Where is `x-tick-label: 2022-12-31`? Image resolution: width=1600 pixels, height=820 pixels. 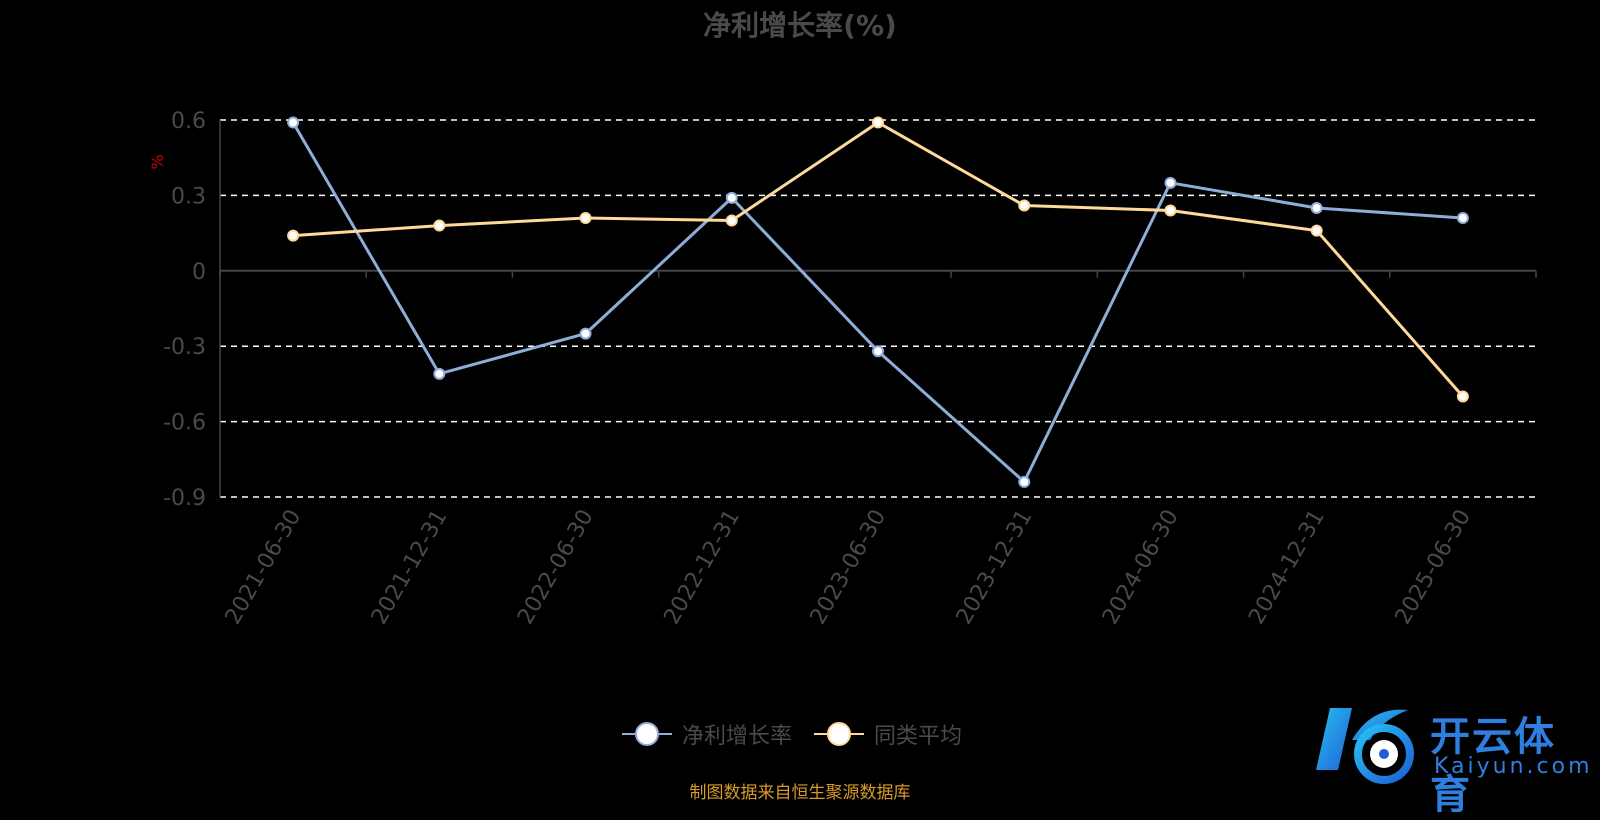
x-tick-label: 2022-12-31 is located at coordinates (702, 567).